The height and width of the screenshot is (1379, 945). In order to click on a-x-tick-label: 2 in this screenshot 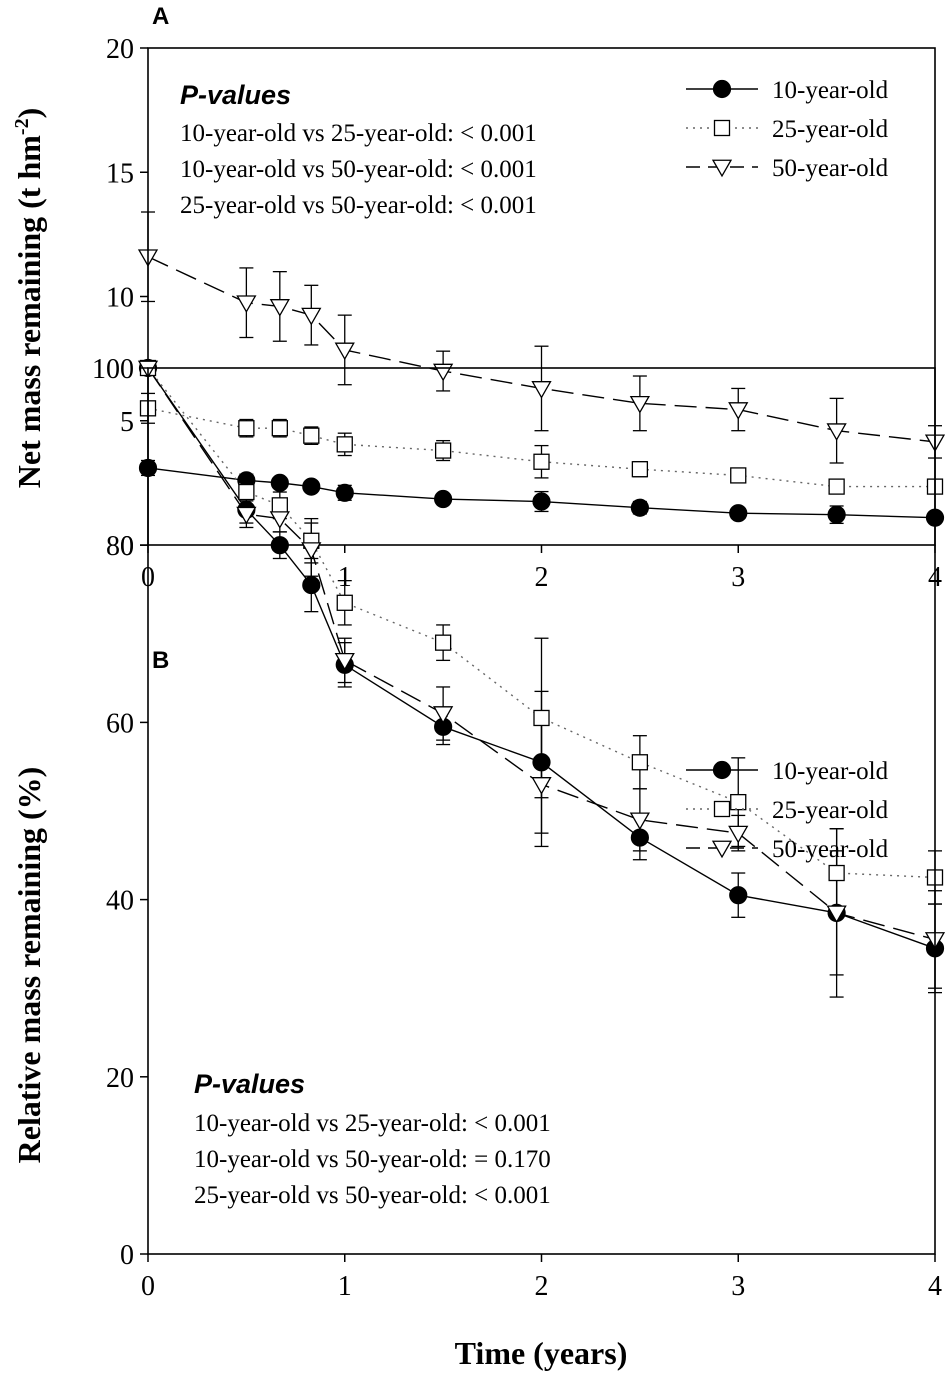, I will do `click(542, 577)`.